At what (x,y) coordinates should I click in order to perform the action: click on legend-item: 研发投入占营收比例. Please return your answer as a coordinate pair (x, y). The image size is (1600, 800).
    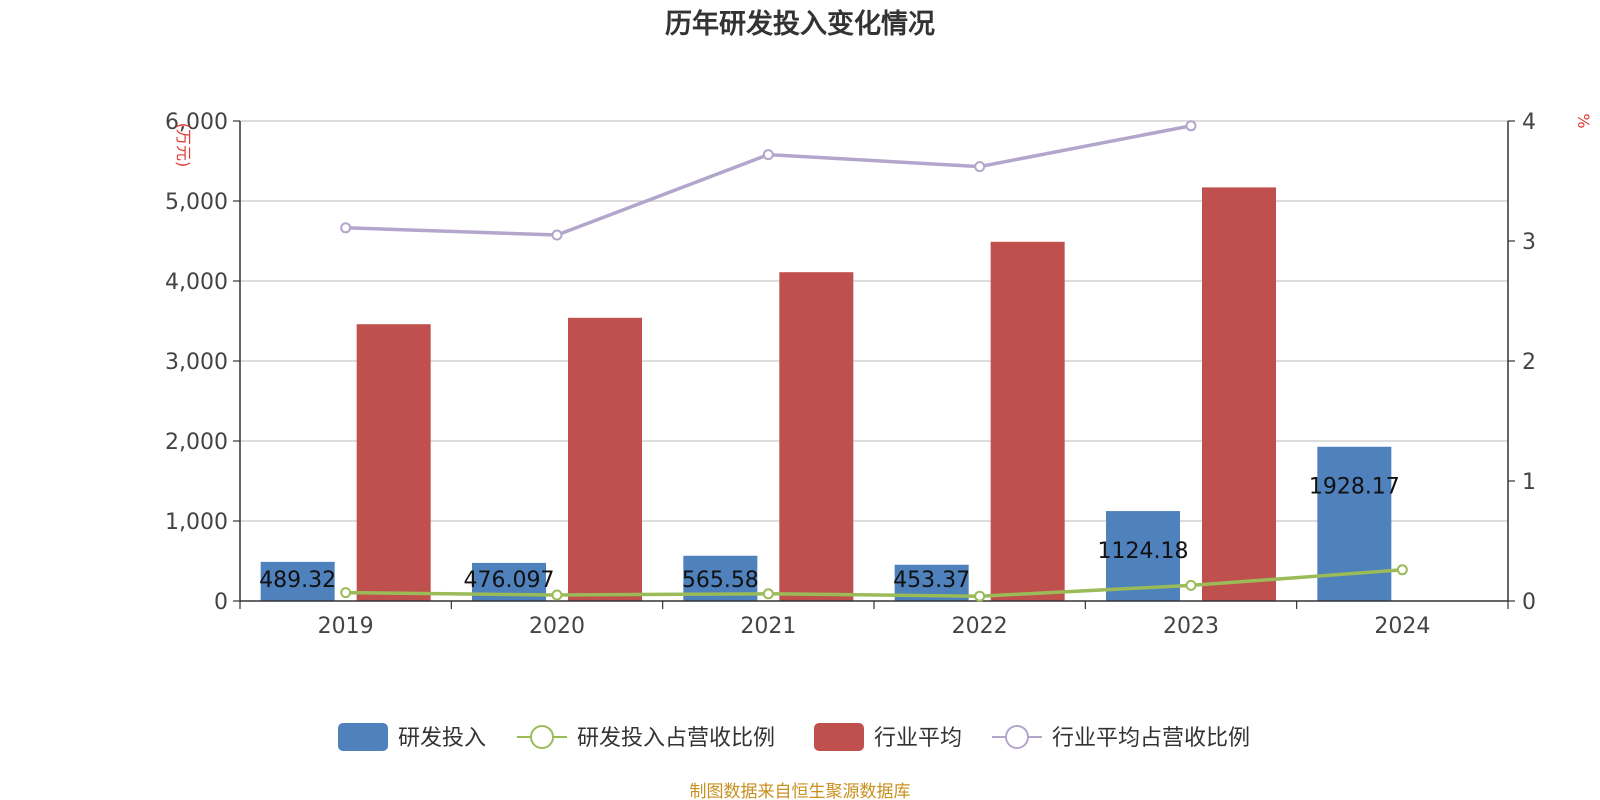
    Looking at the image, I should click on (646, 738).